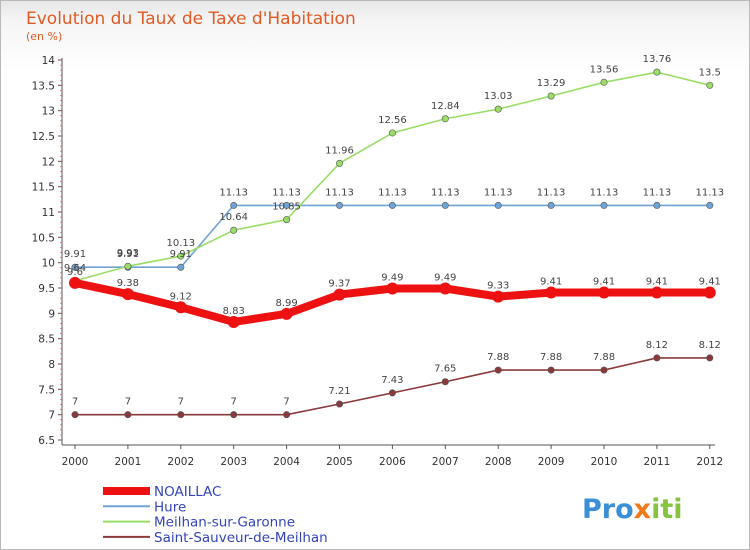 The height and width of the screenshot is (550, 750). Describe the element at coordinates (75, 462) in the screenshot. I see `x-tick-label: 2000` at that location.